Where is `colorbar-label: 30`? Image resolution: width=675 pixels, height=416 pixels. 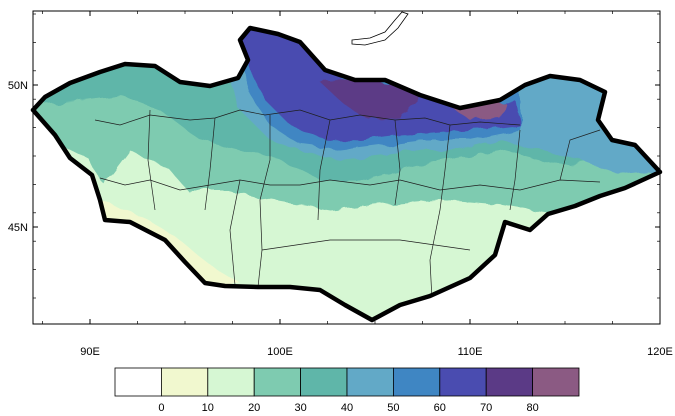 colorbar-label: 30 is located at coordinates (300, 408).